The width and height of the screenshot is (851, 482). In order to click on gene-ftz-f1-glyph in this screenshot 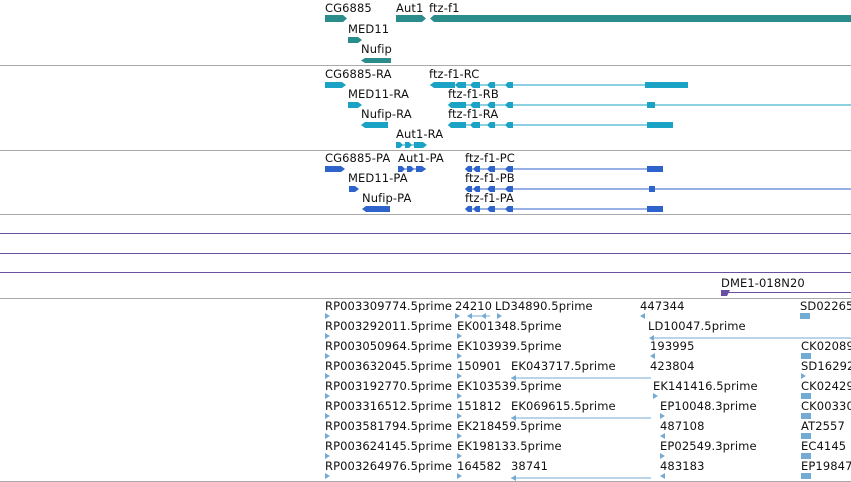, I will do `click(640, 18)`.